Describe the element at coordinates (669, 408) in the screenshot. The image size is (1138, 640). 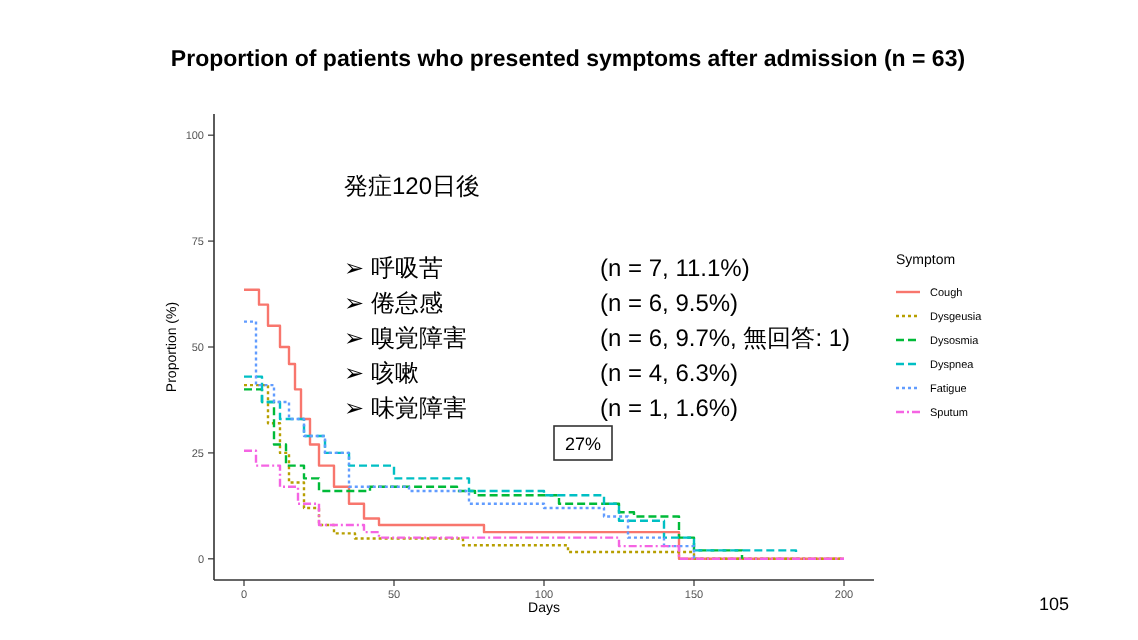
I see `annotation: (n = 1, 1.6%)` at that location.